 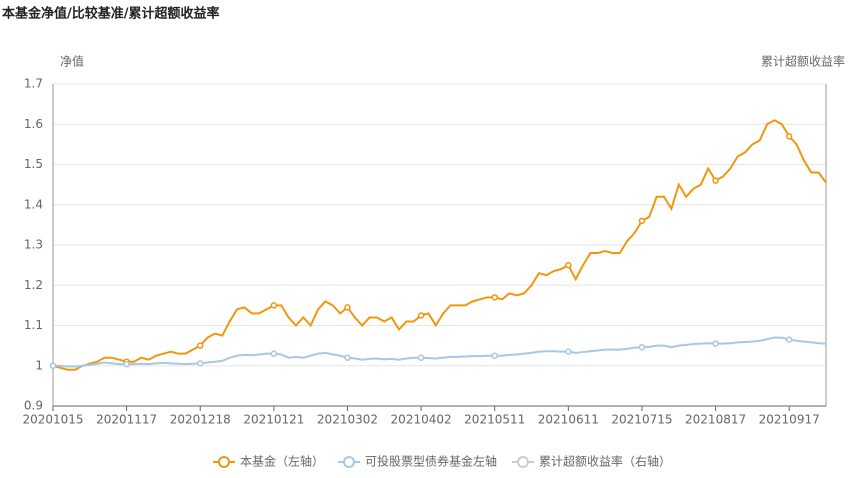 What do you see at coordinates (52, 420) in the screenshot?
I see `x-tick-label: 20201015` at bounding box center [52, 420].